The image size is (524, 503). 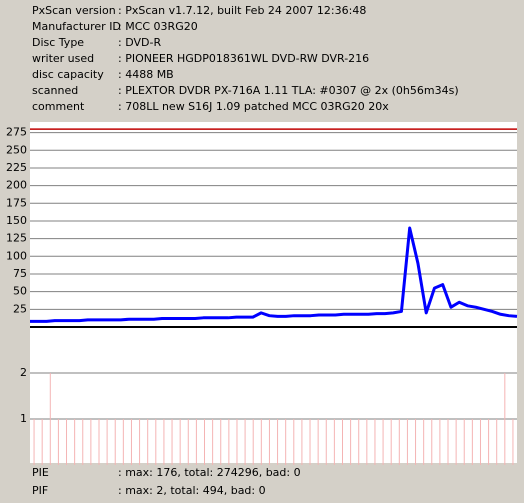 I want to click on y-tick-label: 150, so click(x=16, y=220).